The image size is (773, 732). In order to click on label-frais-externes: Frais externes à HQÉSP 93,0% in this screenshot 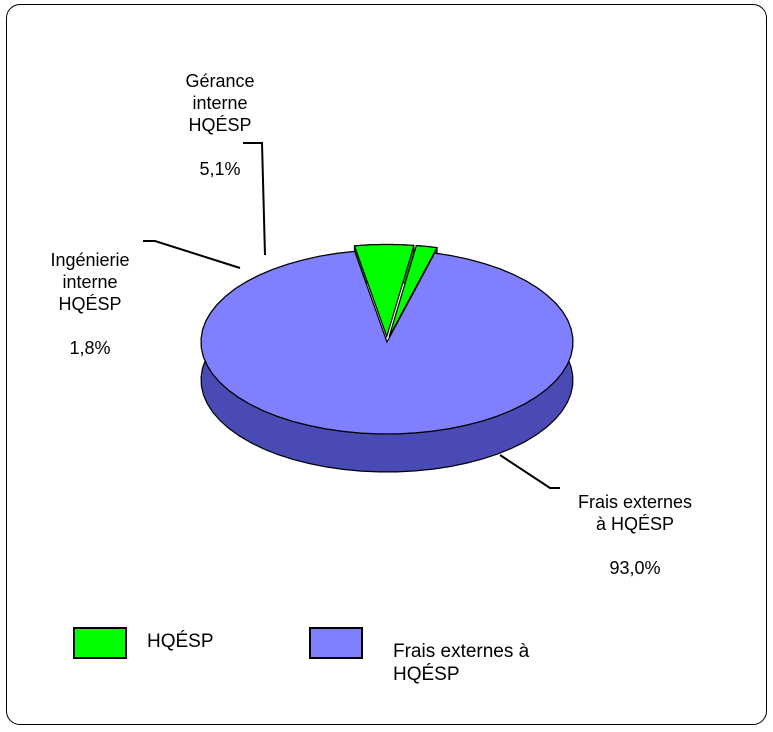, I will do `click(635, 524)`.